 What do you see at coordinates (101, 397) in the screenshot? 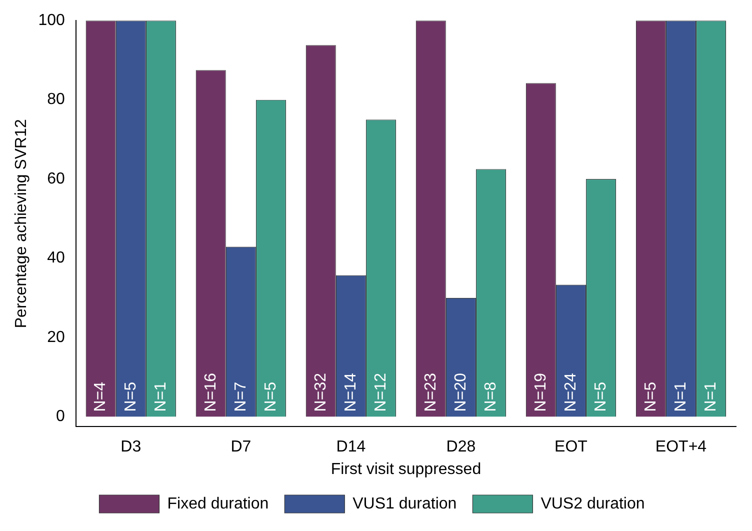
I see `annotation: N=4` at bounding box center [101, 397].